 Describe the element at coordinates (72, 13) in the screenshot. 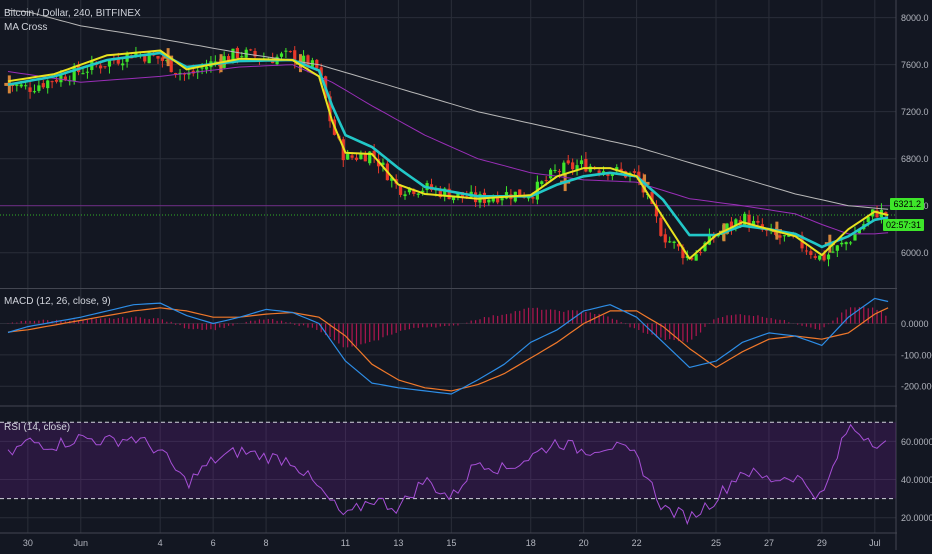

I see `symbol-title: Bitcoin / Dollar, 240, BITFINEX` at that location.